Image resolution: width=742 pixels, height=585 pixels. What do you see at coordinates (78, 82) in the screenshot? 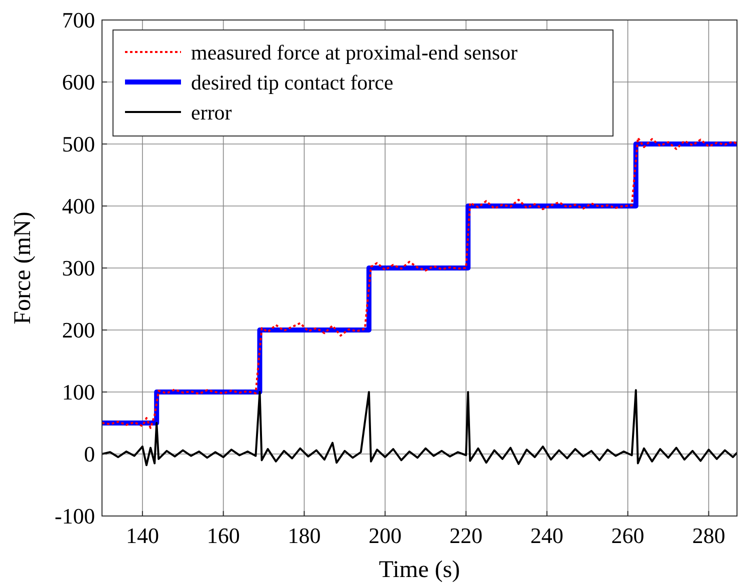
I see `y-tick-label: 600` at bounding box center [78, 82].